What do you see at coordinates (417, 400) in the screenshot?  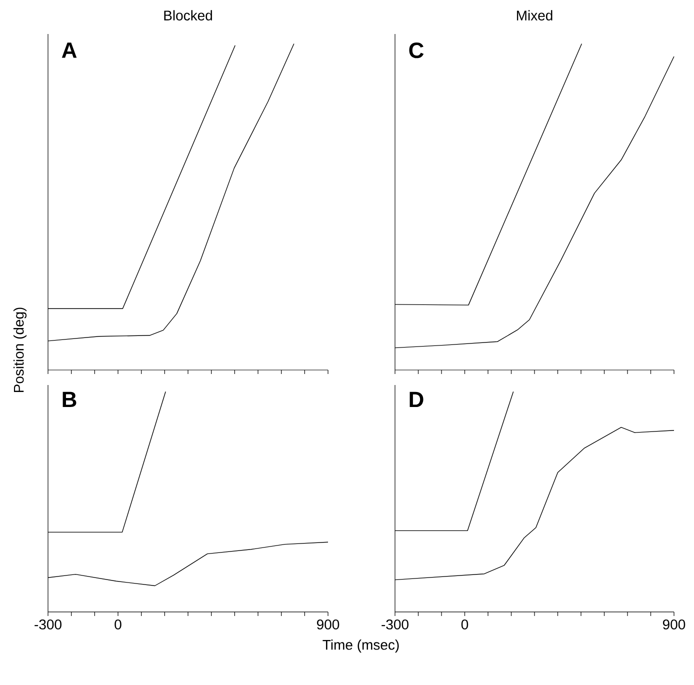 I see `annotation: D` at bounding box center [417, 400].